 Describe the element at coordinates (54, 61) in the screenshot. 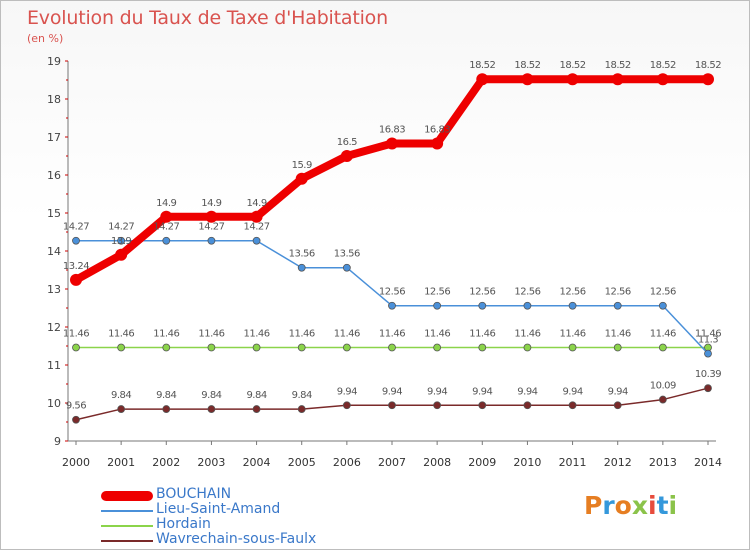

I see `y-tick-label: 19` at that location.